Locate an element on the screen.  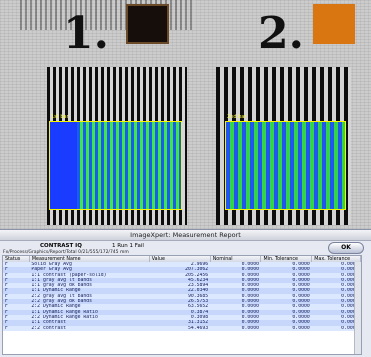
roi-region-1: 1st bar is located at coordinates (115, 162).